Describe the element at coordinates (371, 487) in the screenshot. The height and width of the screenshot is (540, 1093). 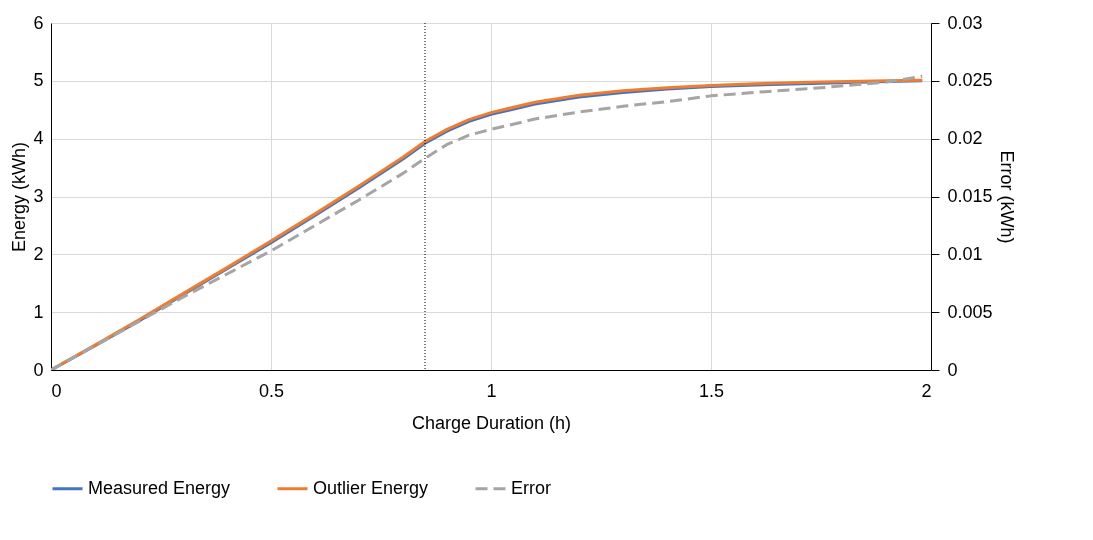
I see `legend-label: Outlier Energy` at that location.